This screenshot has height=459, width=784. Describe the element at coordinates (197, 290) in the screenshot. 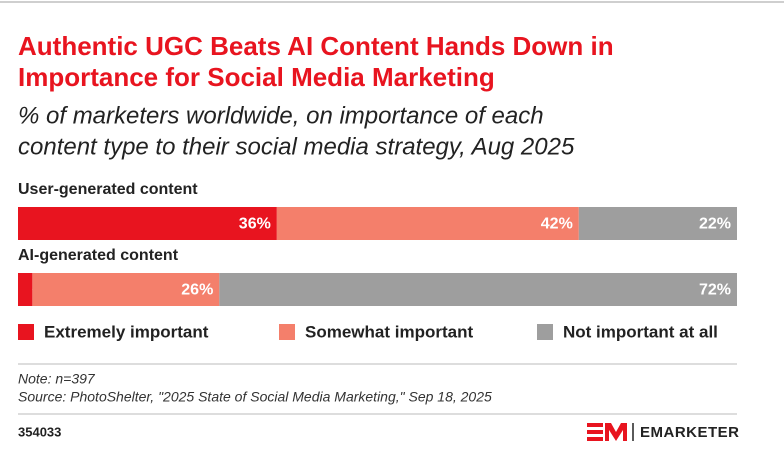

I see `value-label: 26%` at that location.